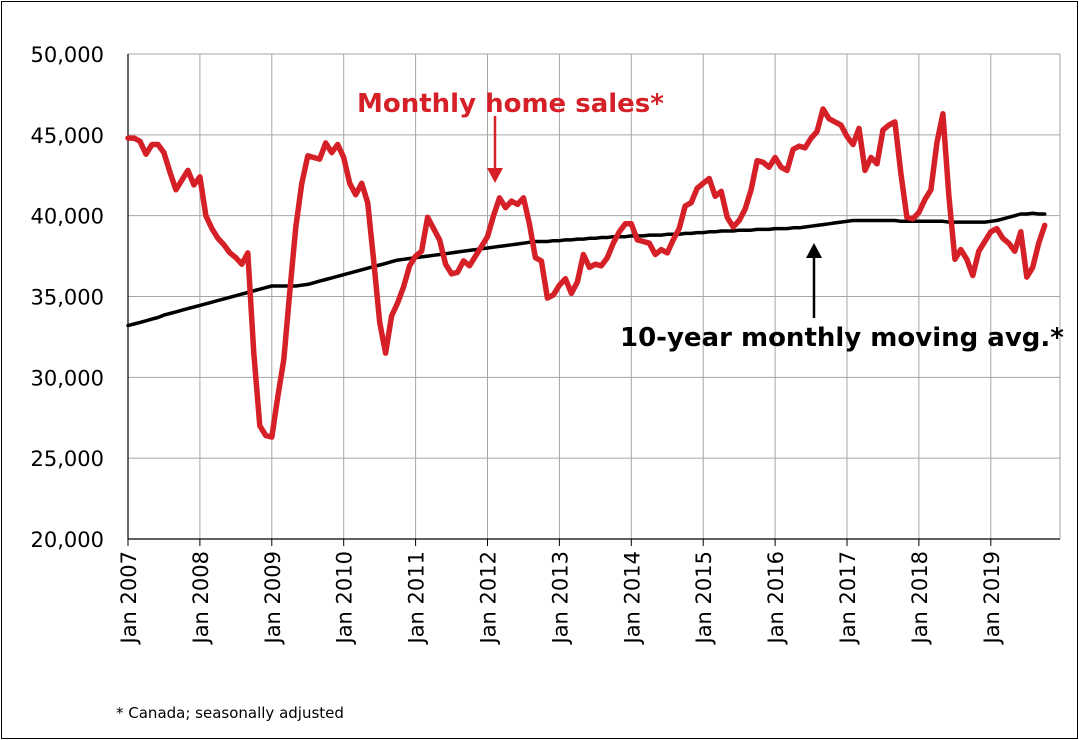 This screenshot has height=740, width=1079. Describe the element at coordinates (345, 598) in the screenshot. I see `x-tick-label: Jan 2010` at that location.